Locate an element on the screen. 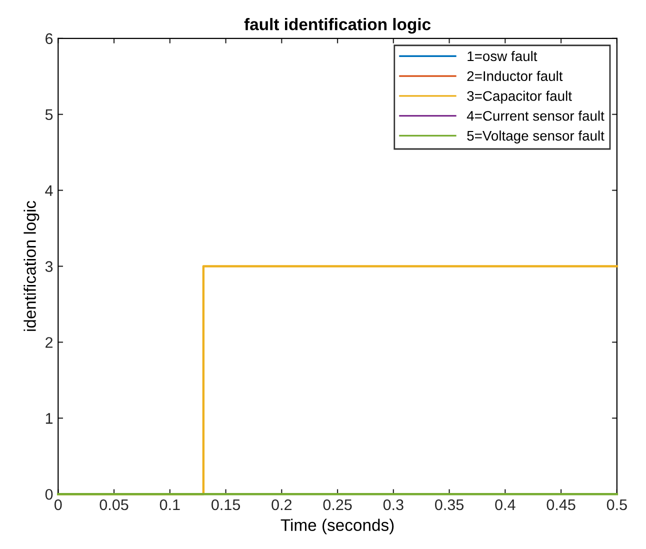 The image size is (646, 549). legend-label: 1=osw fault is located at coordinates (503, 56).